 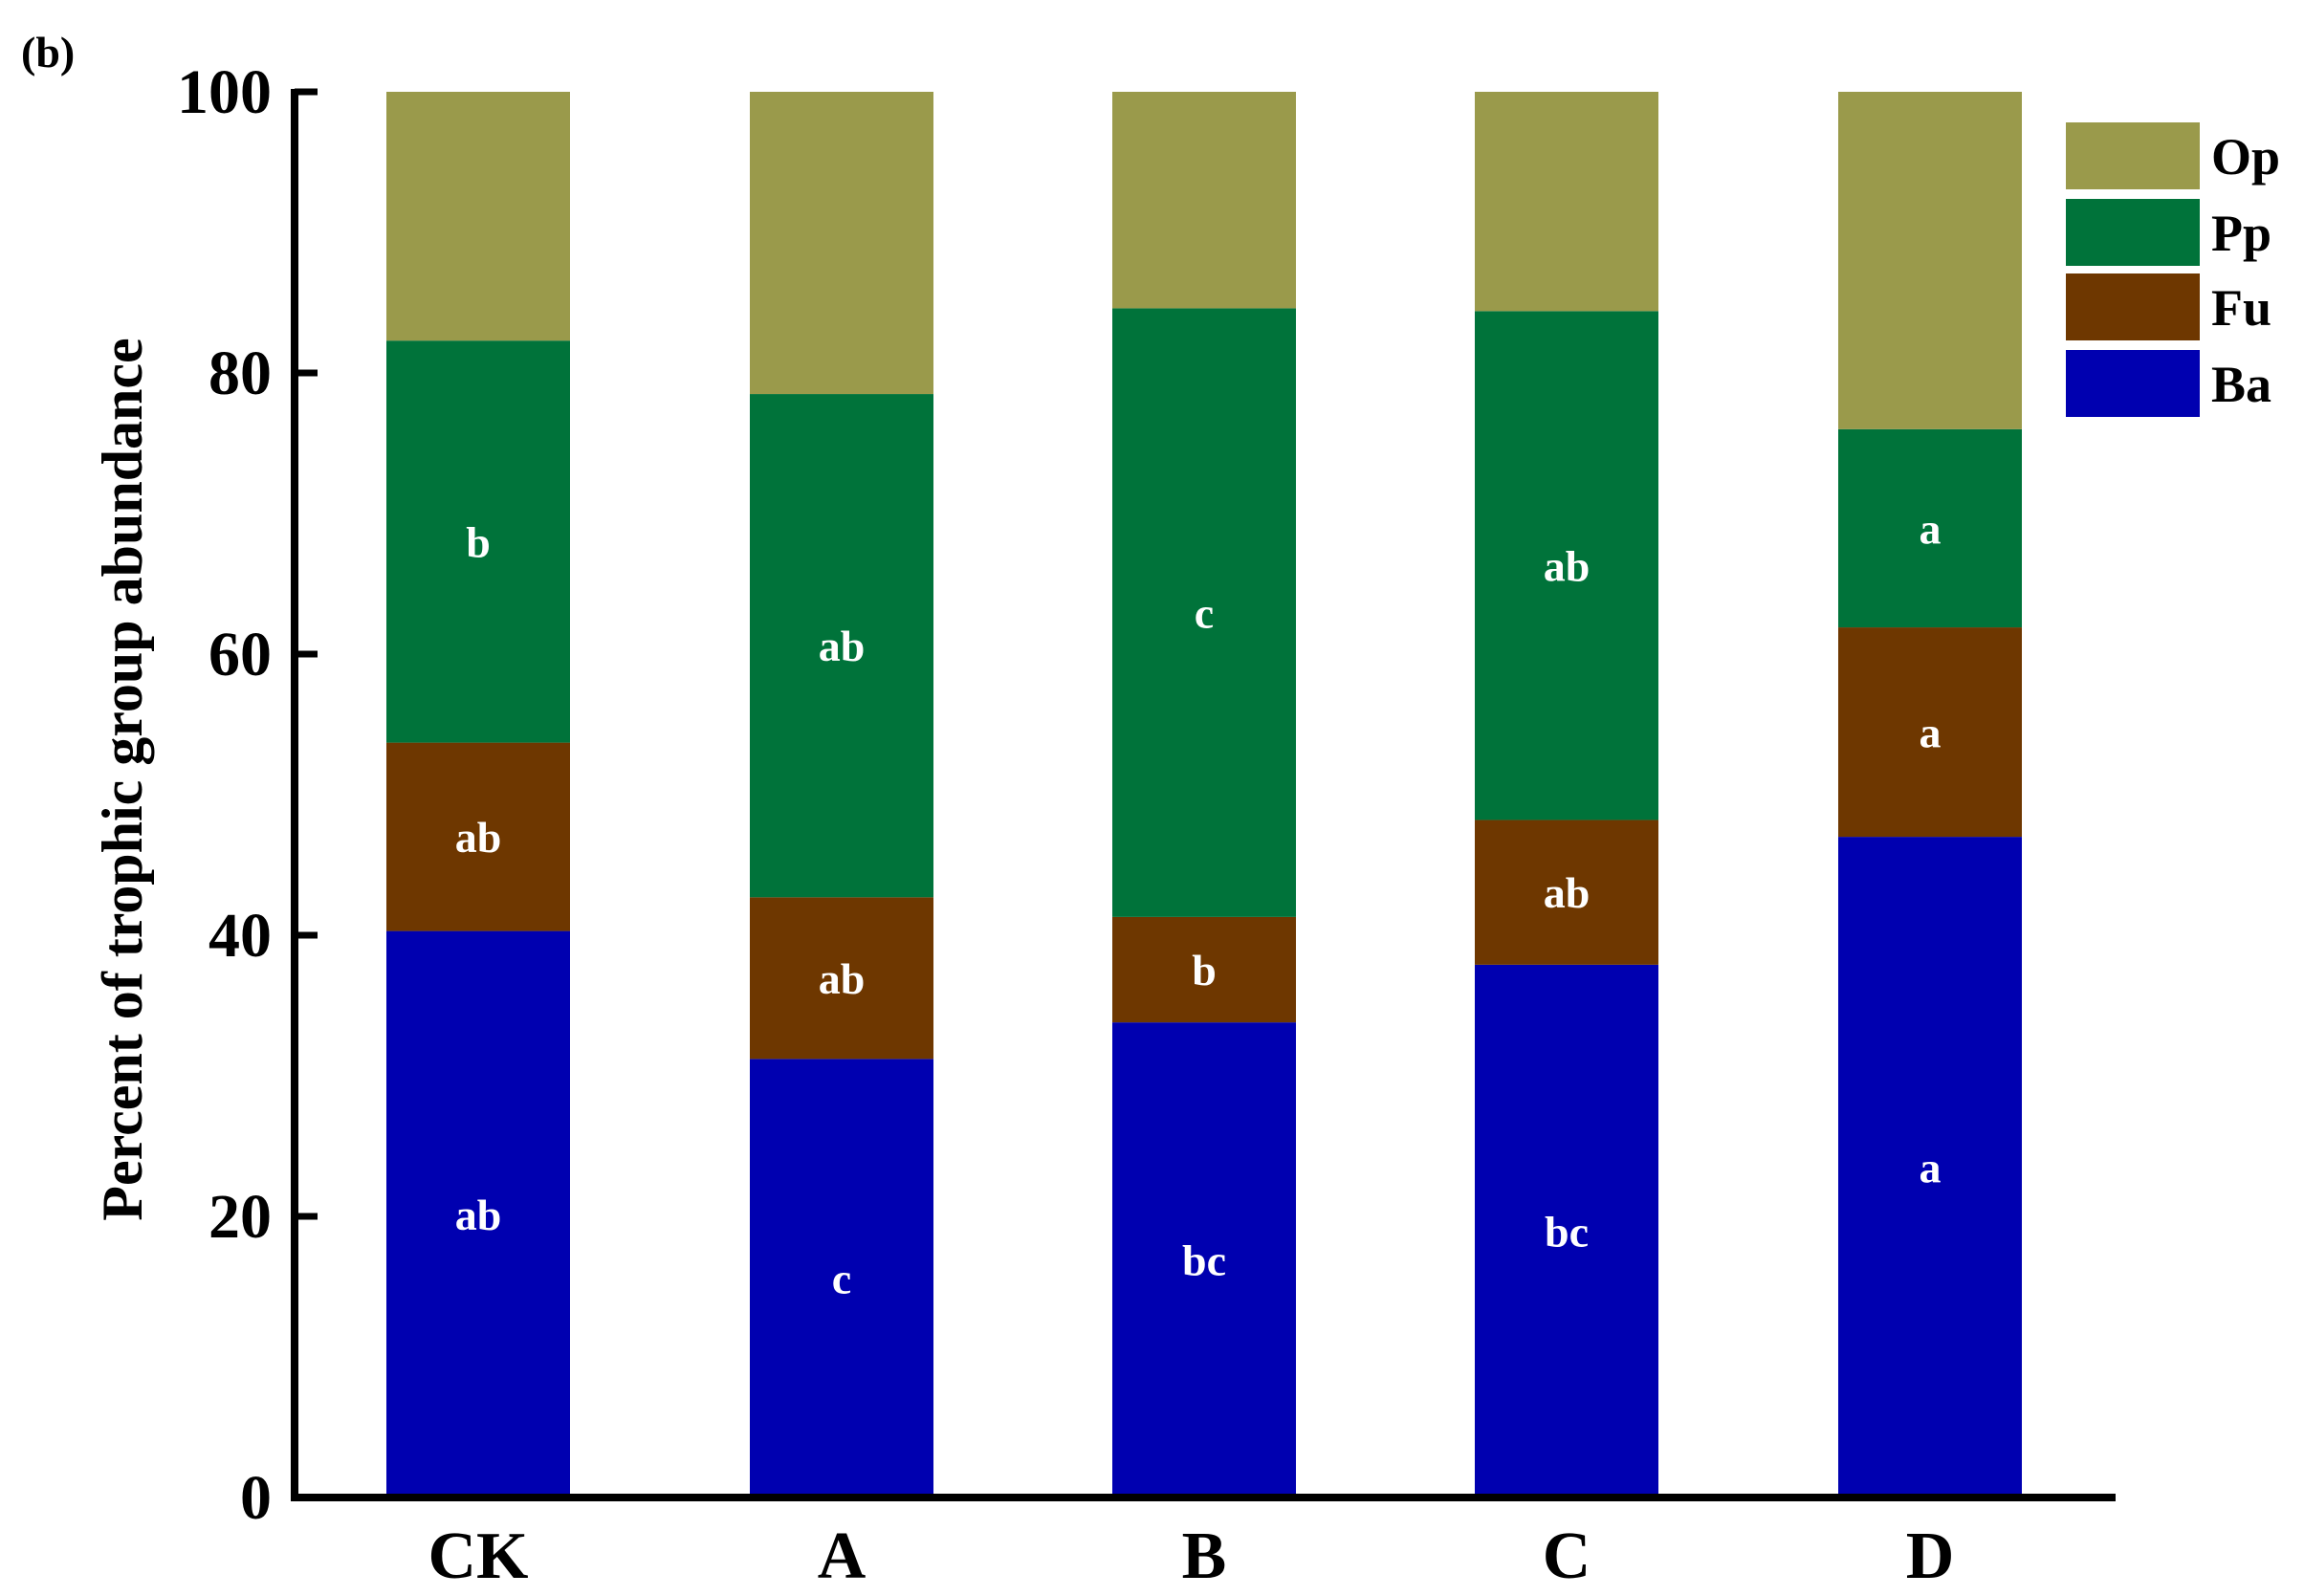 I want to click on y-tick-label: 0, so click(x=256, y=1498).